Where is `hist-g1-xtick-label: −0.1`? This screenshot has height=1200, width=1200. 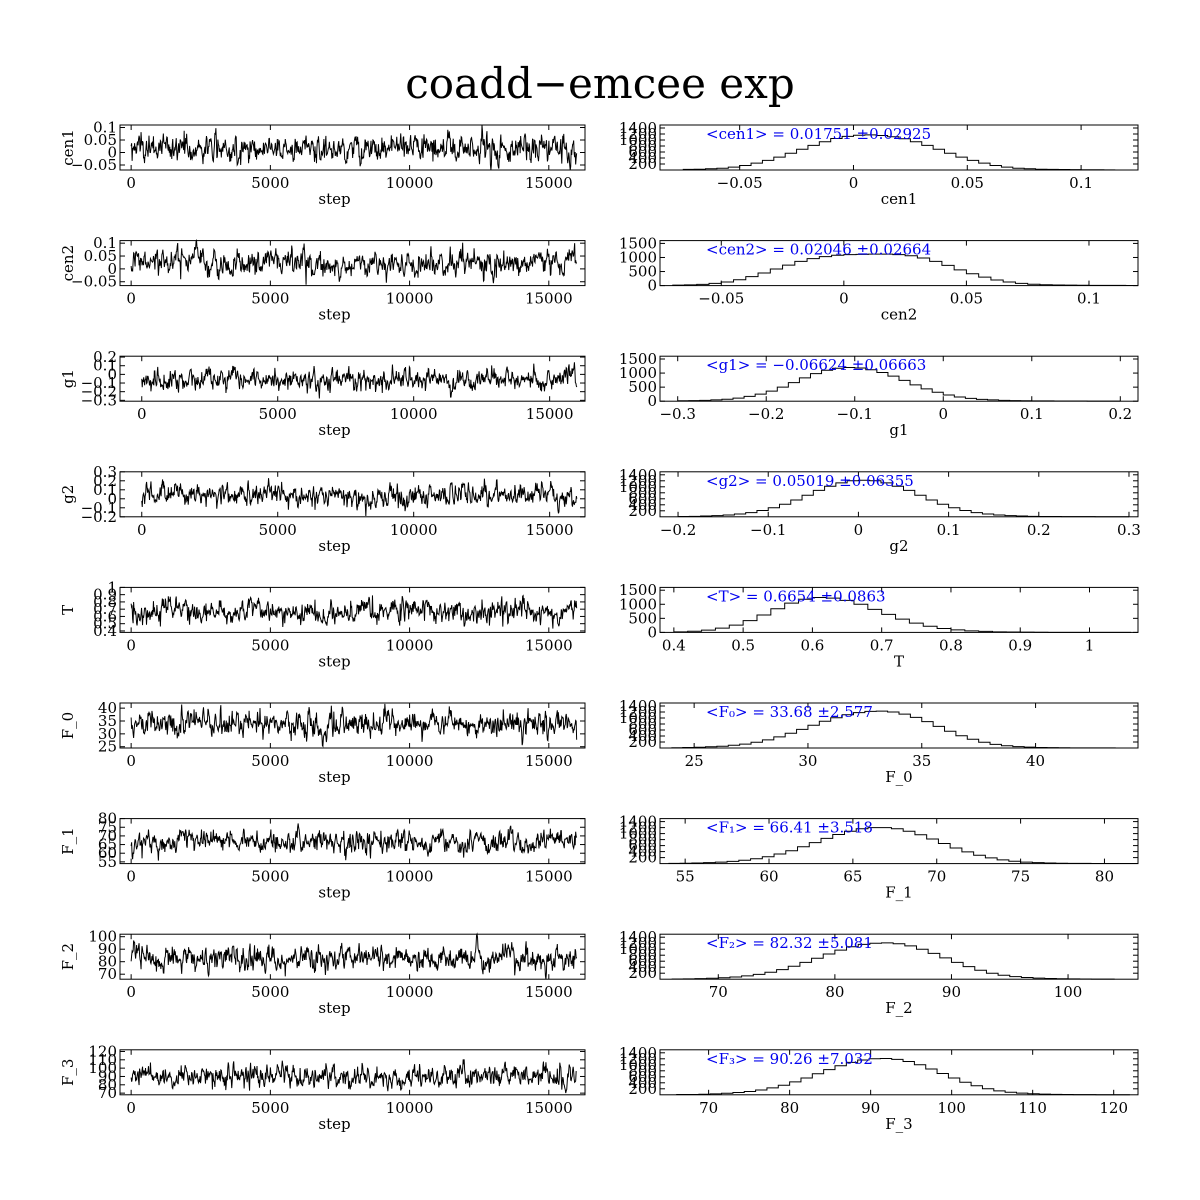
hist-g1-xtick-label: −0.1 is located at coordinates (855, 414).